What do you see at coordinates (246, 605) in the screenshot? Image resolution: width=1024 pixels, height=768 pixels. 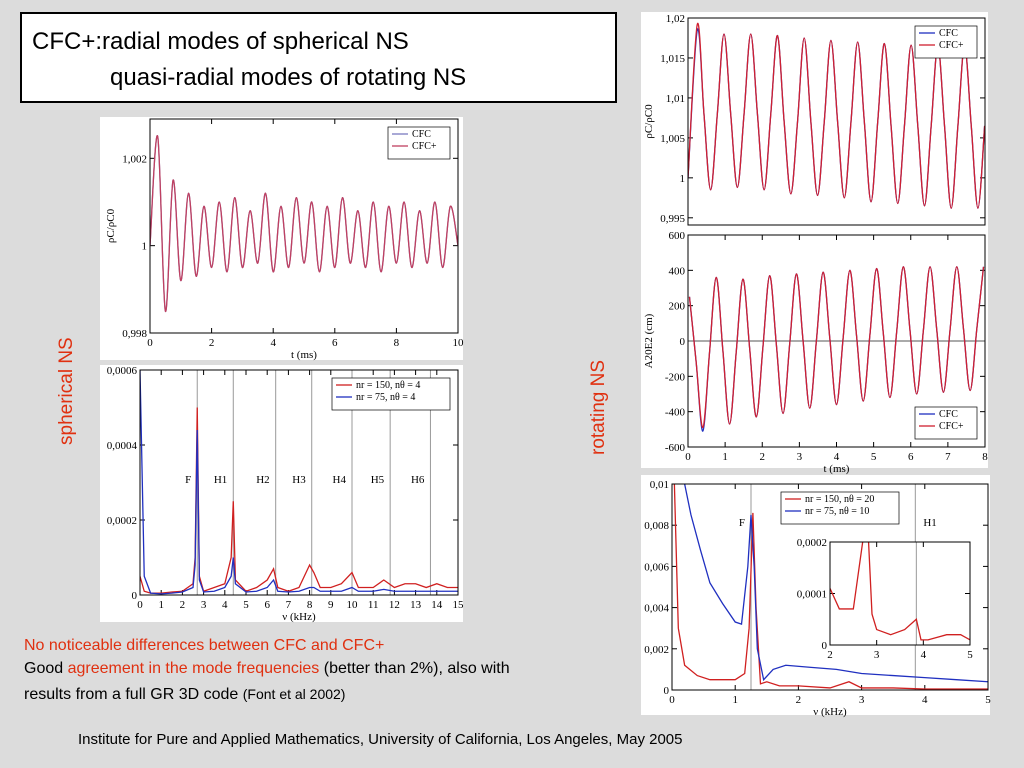 I see `x-tick-label: 5` at bounding box center [246, 605].